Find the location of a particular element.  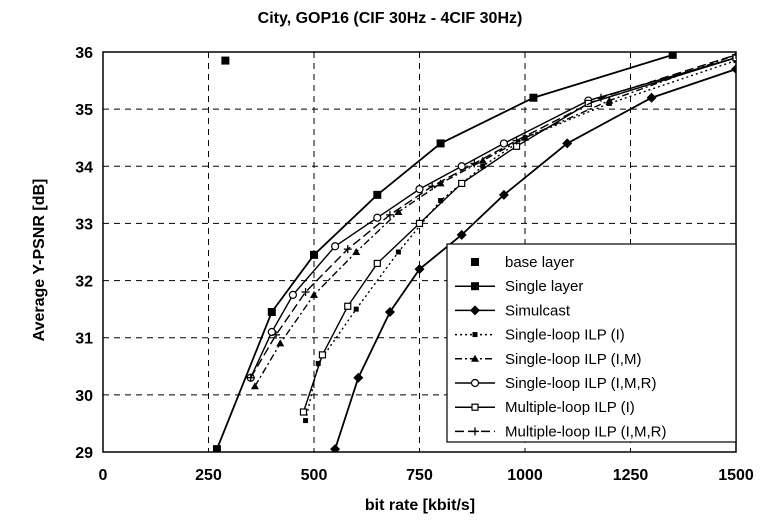

legend-item: Multiple-loop ILP (I,M,R) is located at coordinates (560, 431).